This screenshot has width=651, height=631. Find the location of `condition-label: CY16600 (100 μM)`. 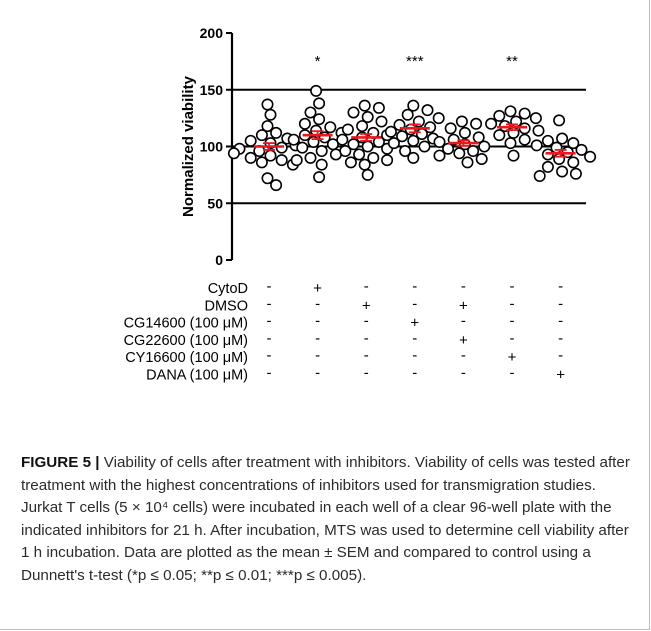

condition-label: CY16600 (100 μM) is located at coordinates (186, 358).